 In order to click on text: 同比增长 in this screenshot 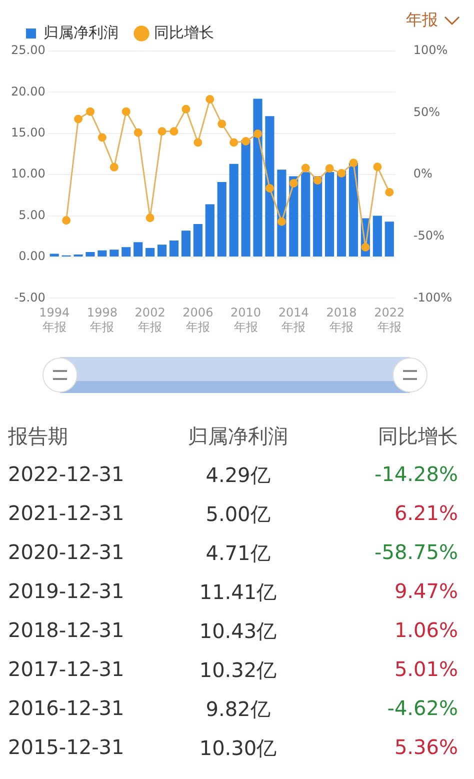, I will do `click(418, 436)`.